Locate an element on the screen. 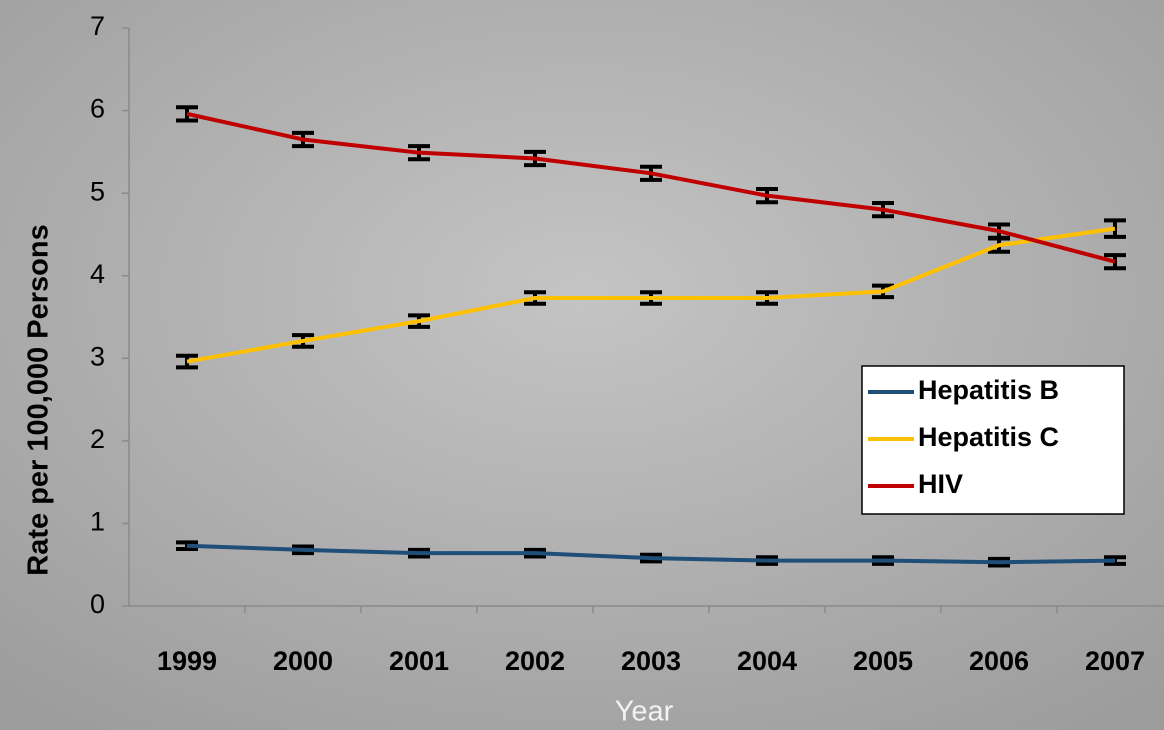 The height and width of the screenshot is (730, 1164). series-line is located at coordinates (651, 554).